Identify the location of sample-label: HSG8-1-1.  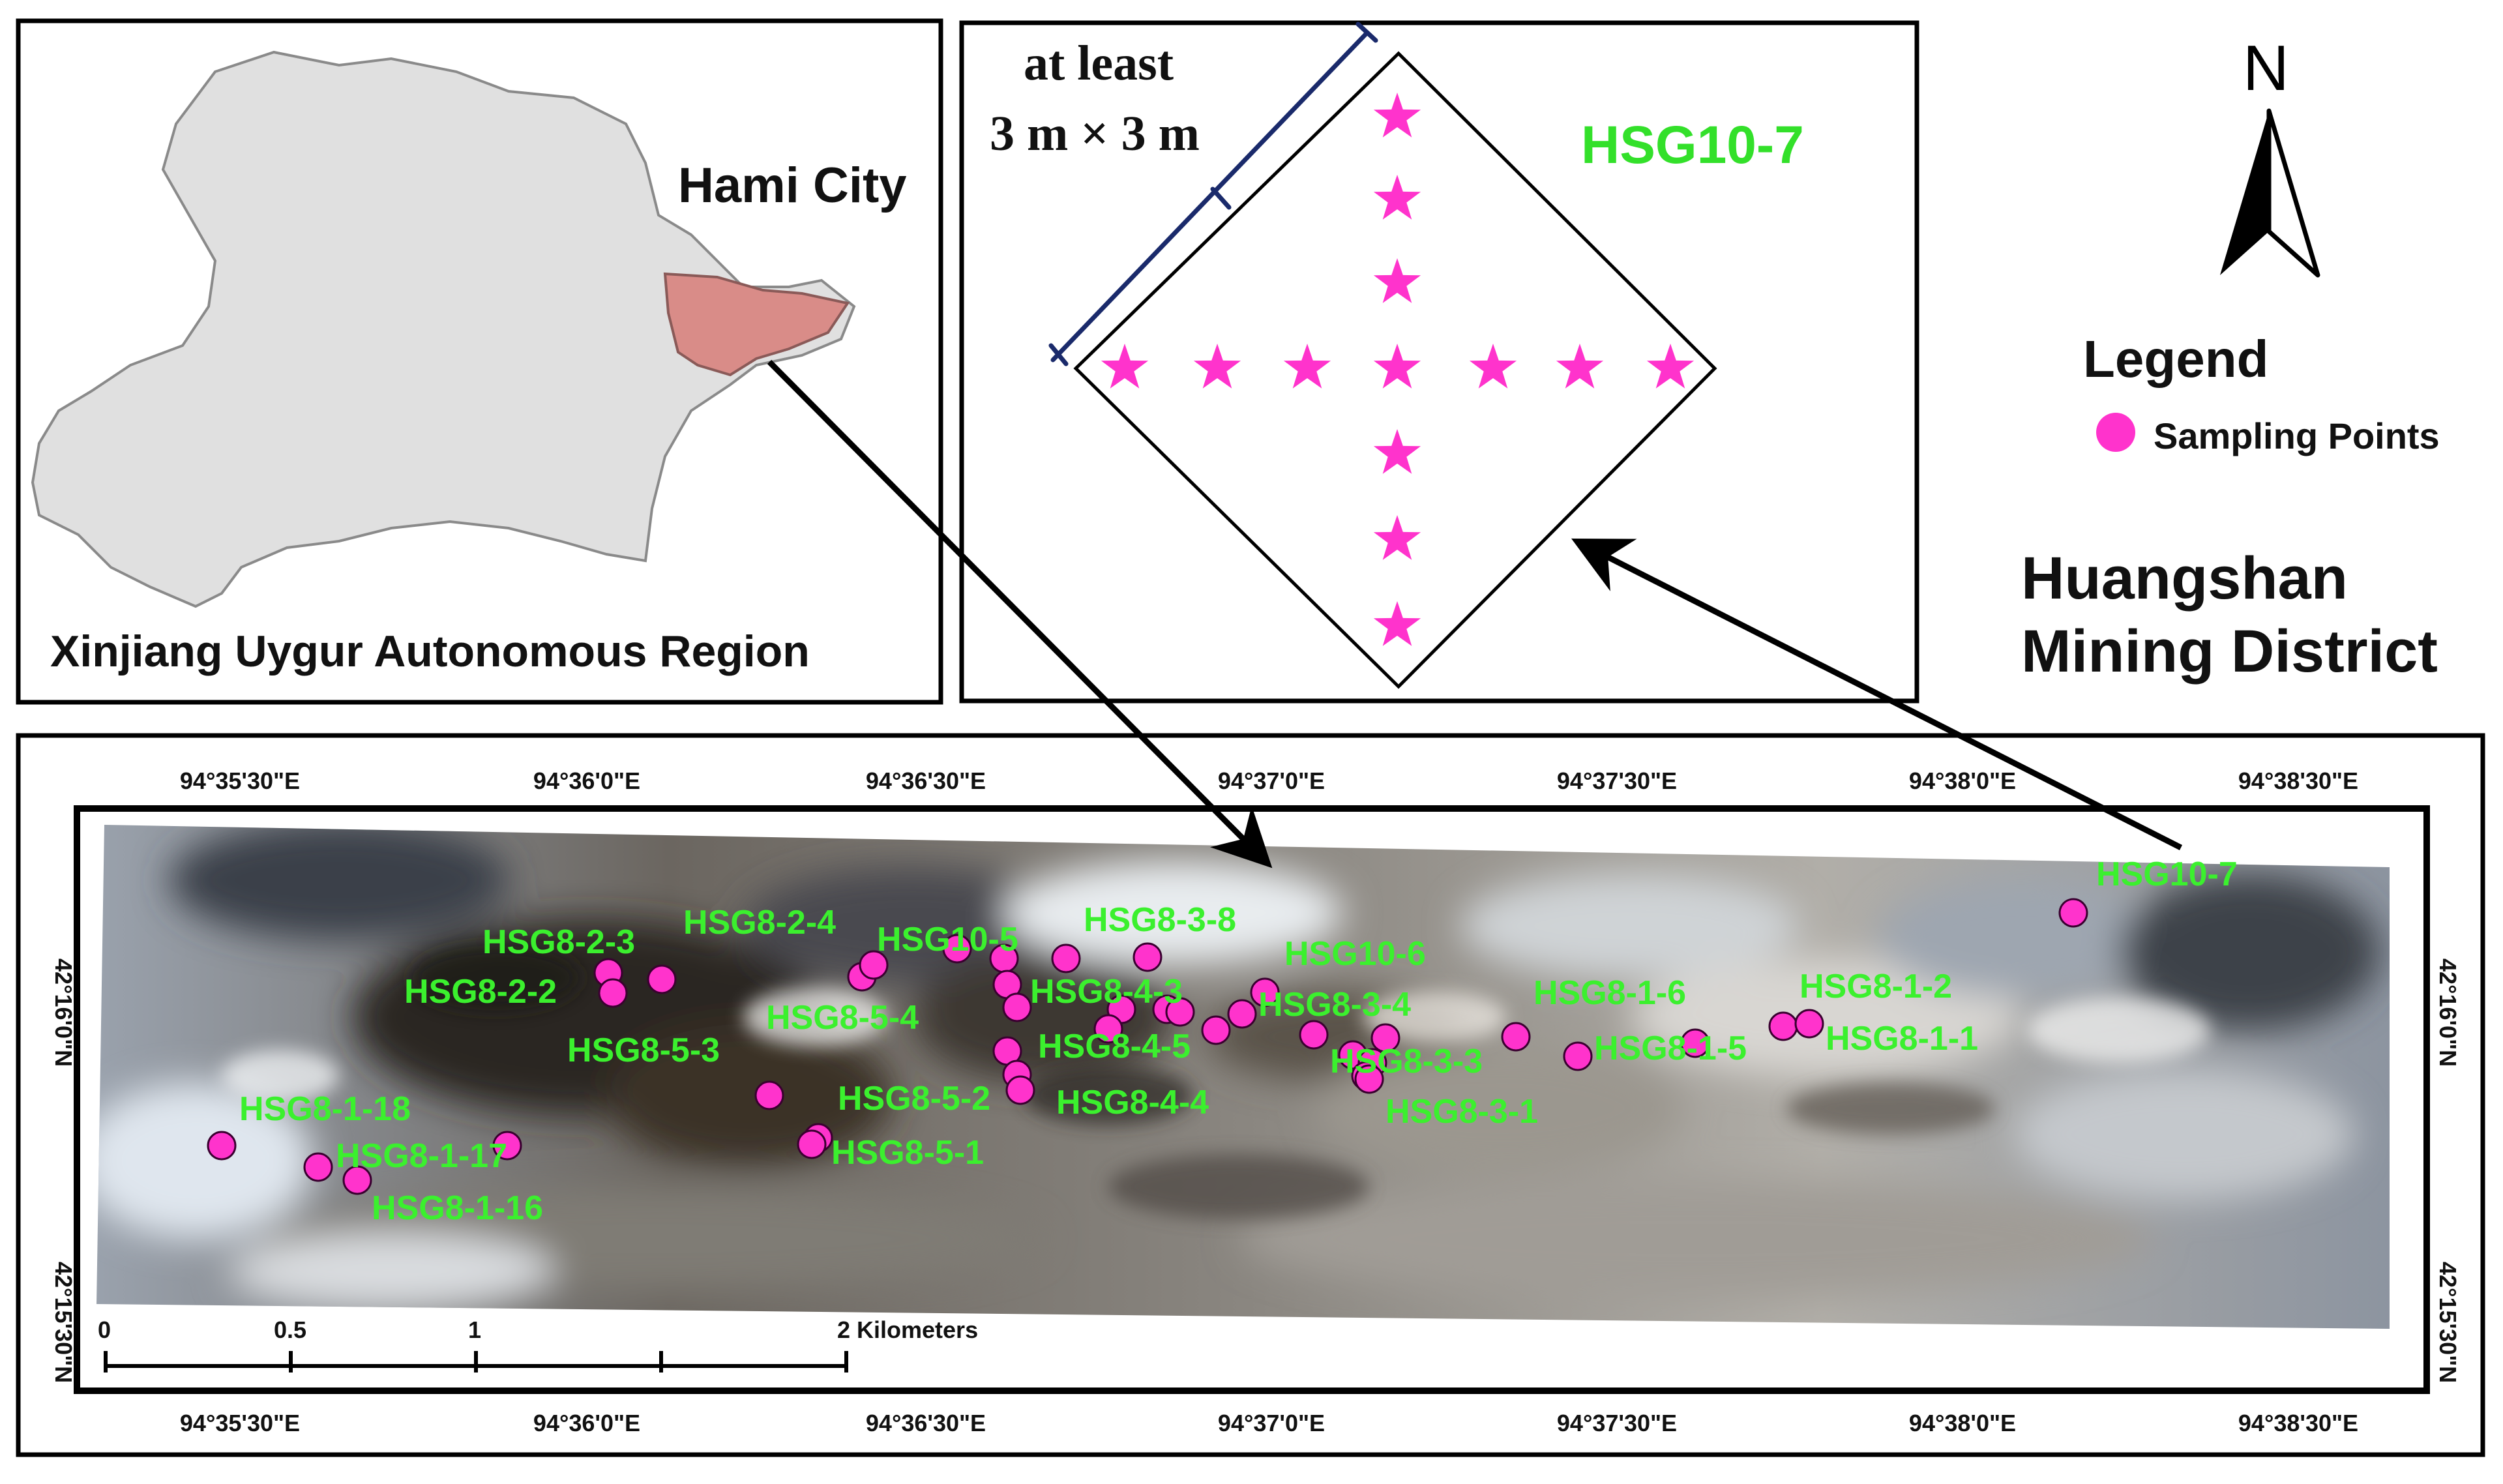
(1902, 1039).